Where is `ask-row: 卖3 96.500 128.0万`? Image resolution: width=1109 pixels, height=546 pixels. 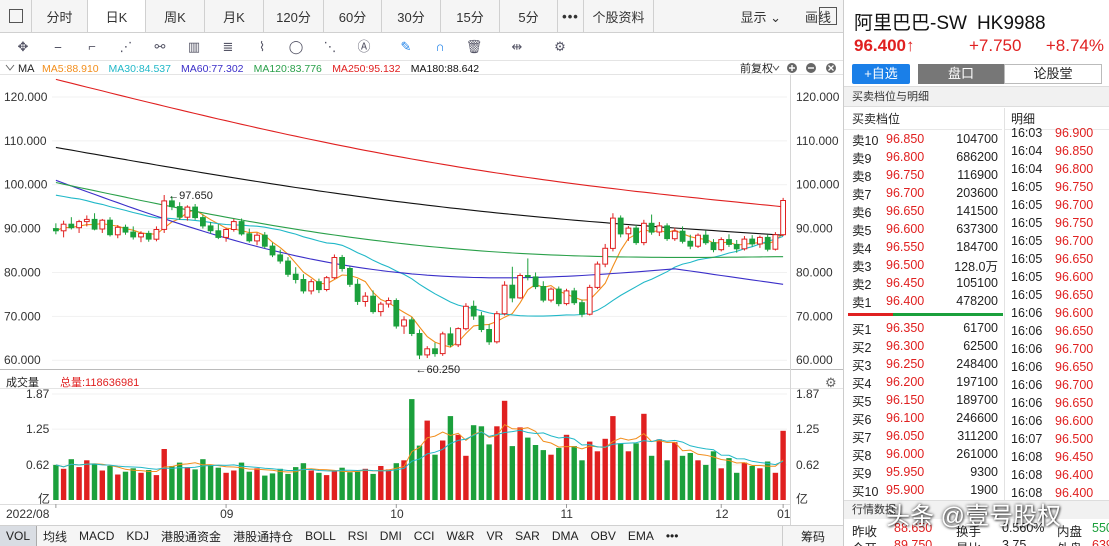 ask-row: 卖3 96.500 128.0万 is located at coordinates (923, 265).